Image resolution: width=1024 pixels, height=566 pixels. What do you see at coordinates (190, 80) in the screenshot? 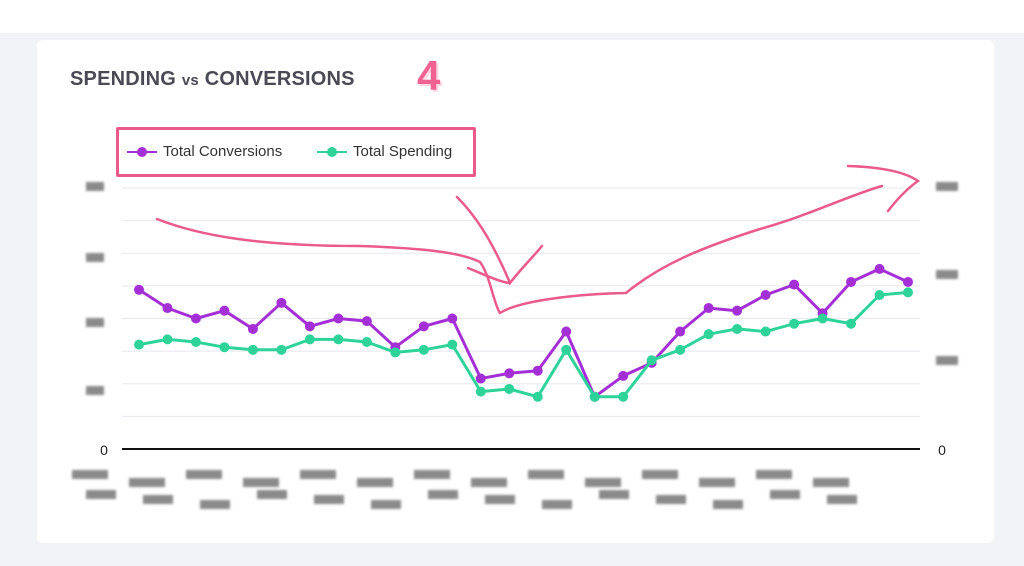
I see `title-vs: vs` at bounding box center [190, 80].